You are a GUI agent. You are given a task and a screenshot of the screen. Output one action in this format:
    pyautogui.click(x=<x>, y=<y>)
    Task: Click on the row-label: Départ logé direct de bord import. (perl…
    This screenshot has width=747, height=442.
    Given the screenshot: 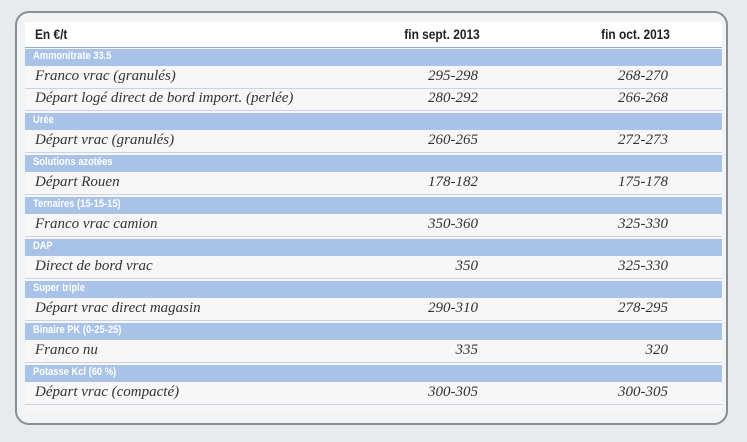 What is the action you would take?
    pyautogui.click(x=164, y=98)
    